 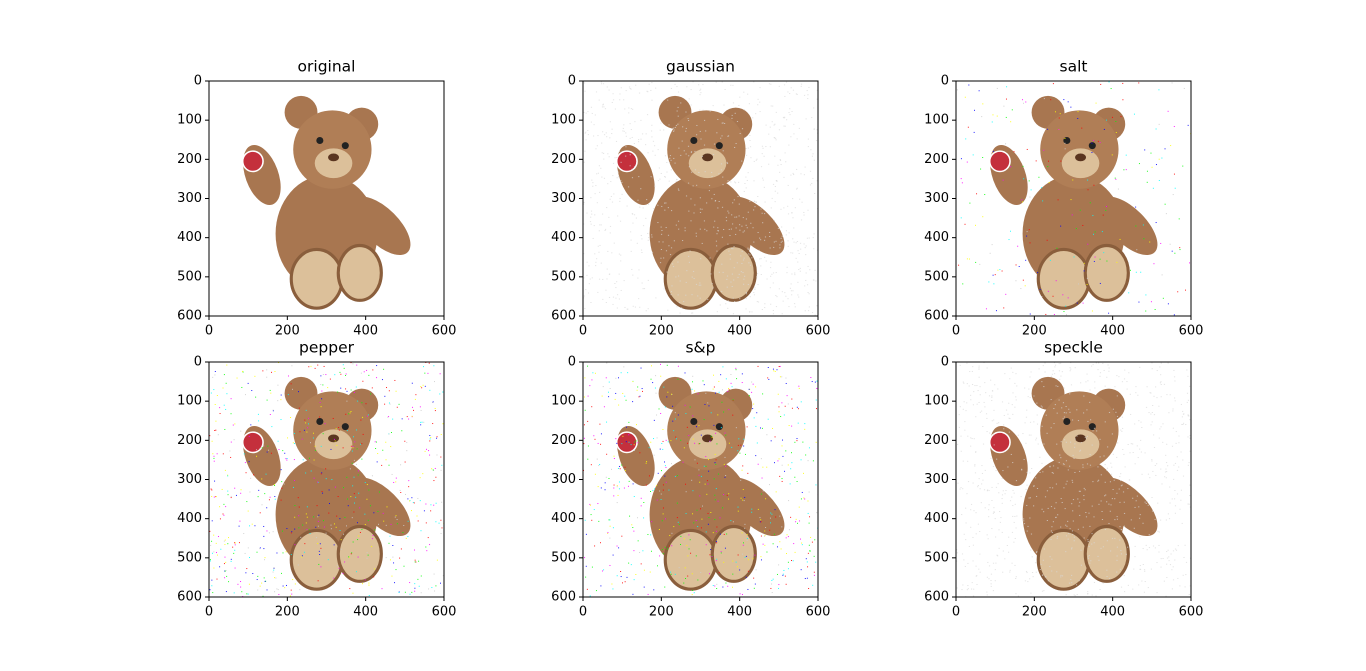 I want to click on bear-eye, so click(x=320, y=422).